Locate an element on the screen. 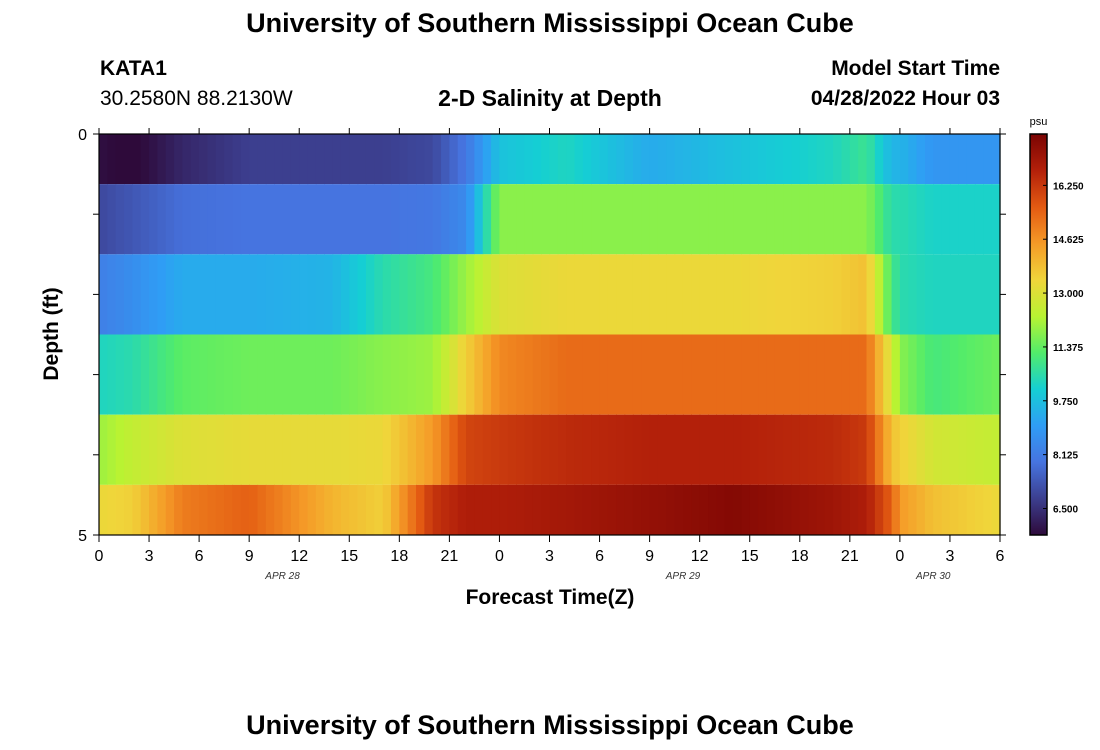 This screenshot has height=750, width=1100. x-tick-label: 12 is located at coordinates (700, 556).